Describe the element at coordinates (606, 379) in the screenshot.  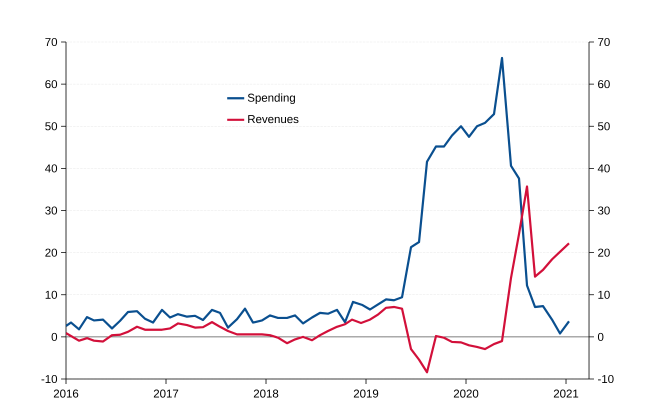
I see `y2-tick-label: -10` at that location.